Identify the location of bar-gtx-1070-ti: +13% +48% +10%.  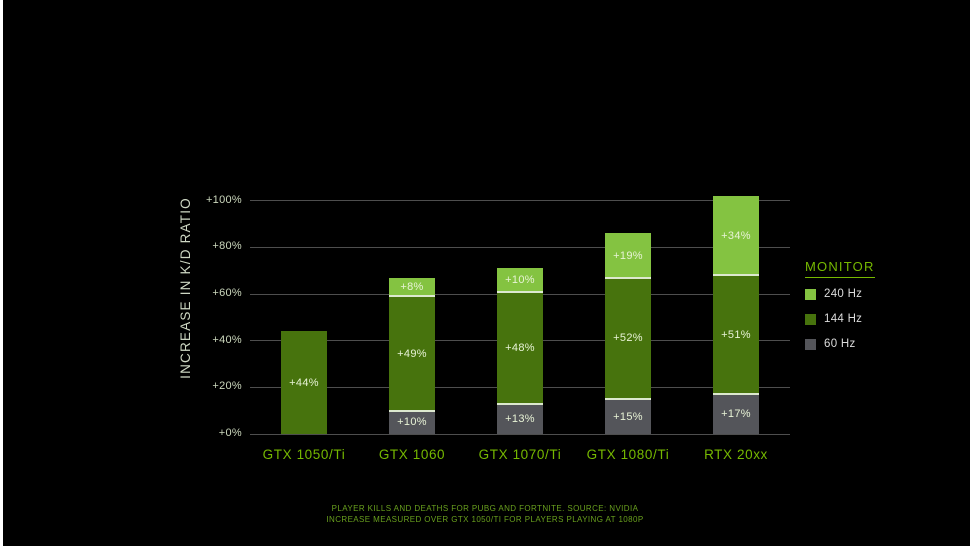
(520, 311).